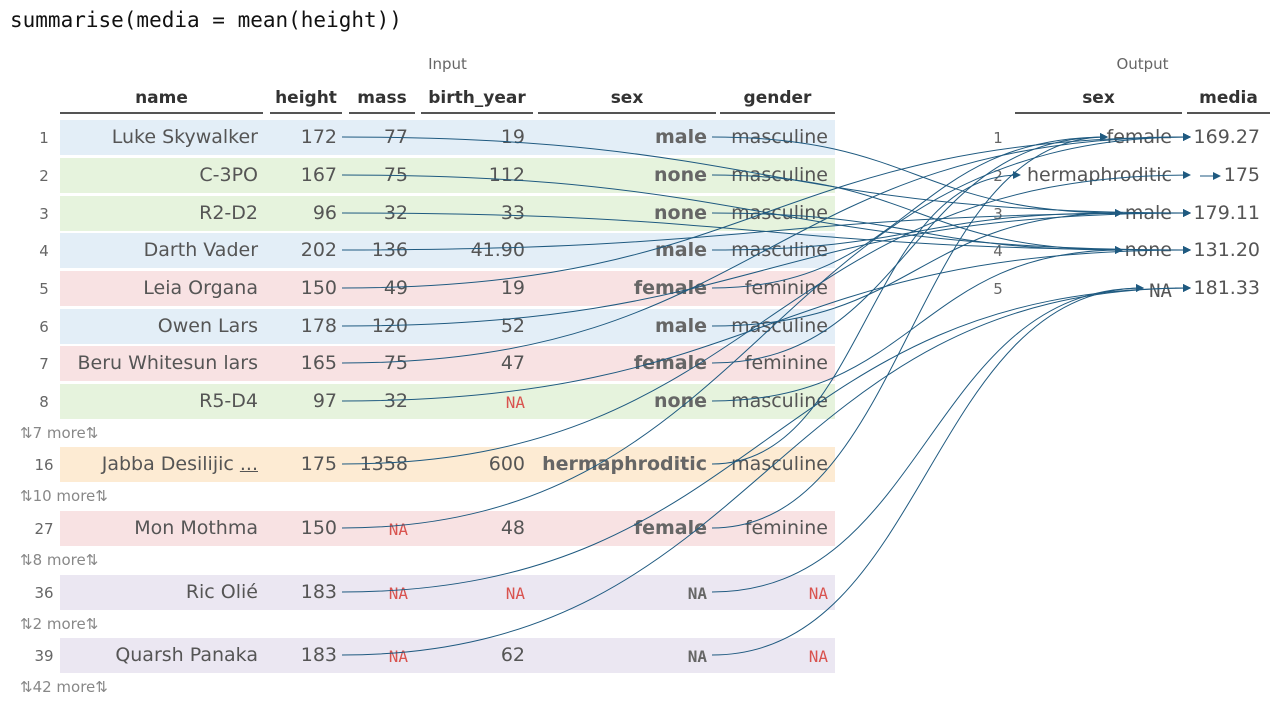 The width and height of the screenshot is (1280, 704). Describe the element at coordinates (59, 560) in the screenshot. I see `more-rows-indicator: ⇅8 more⇅` at that location.